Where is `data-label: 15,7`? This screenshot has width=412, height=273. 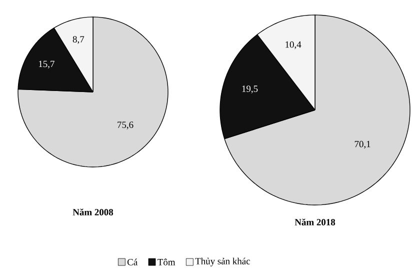
data-label: 15,7 is located at coordinates (46, 64).